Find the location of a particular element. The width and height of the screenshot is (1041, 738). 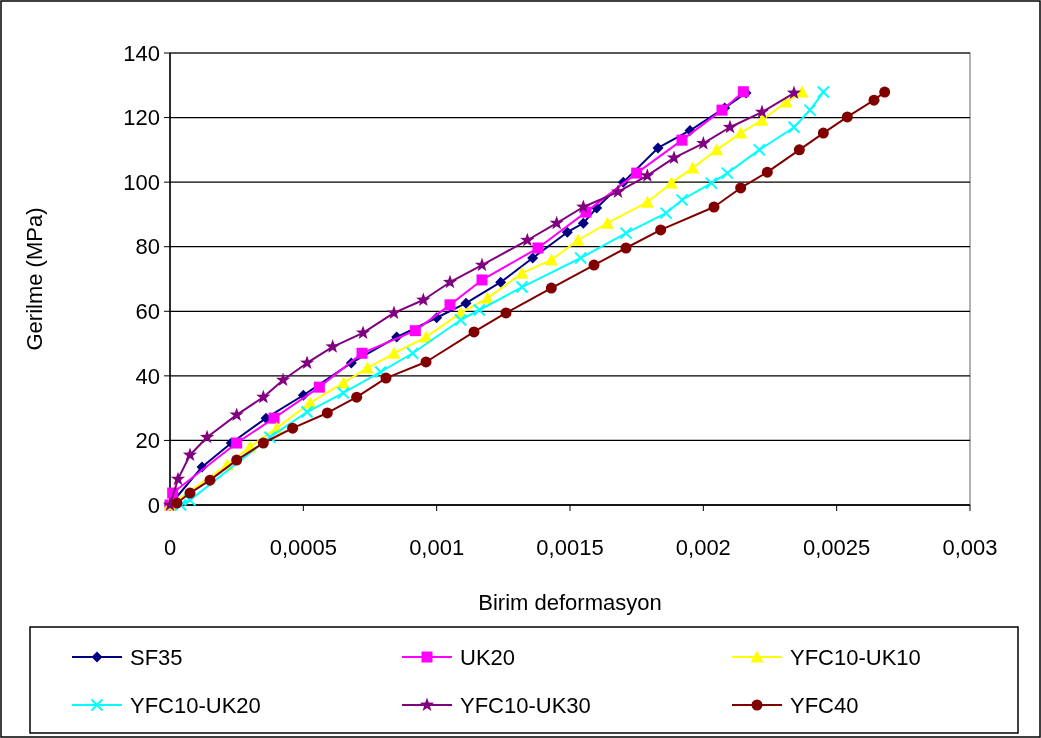

y-tick-label: 80 is located at coordinates (147, 247).